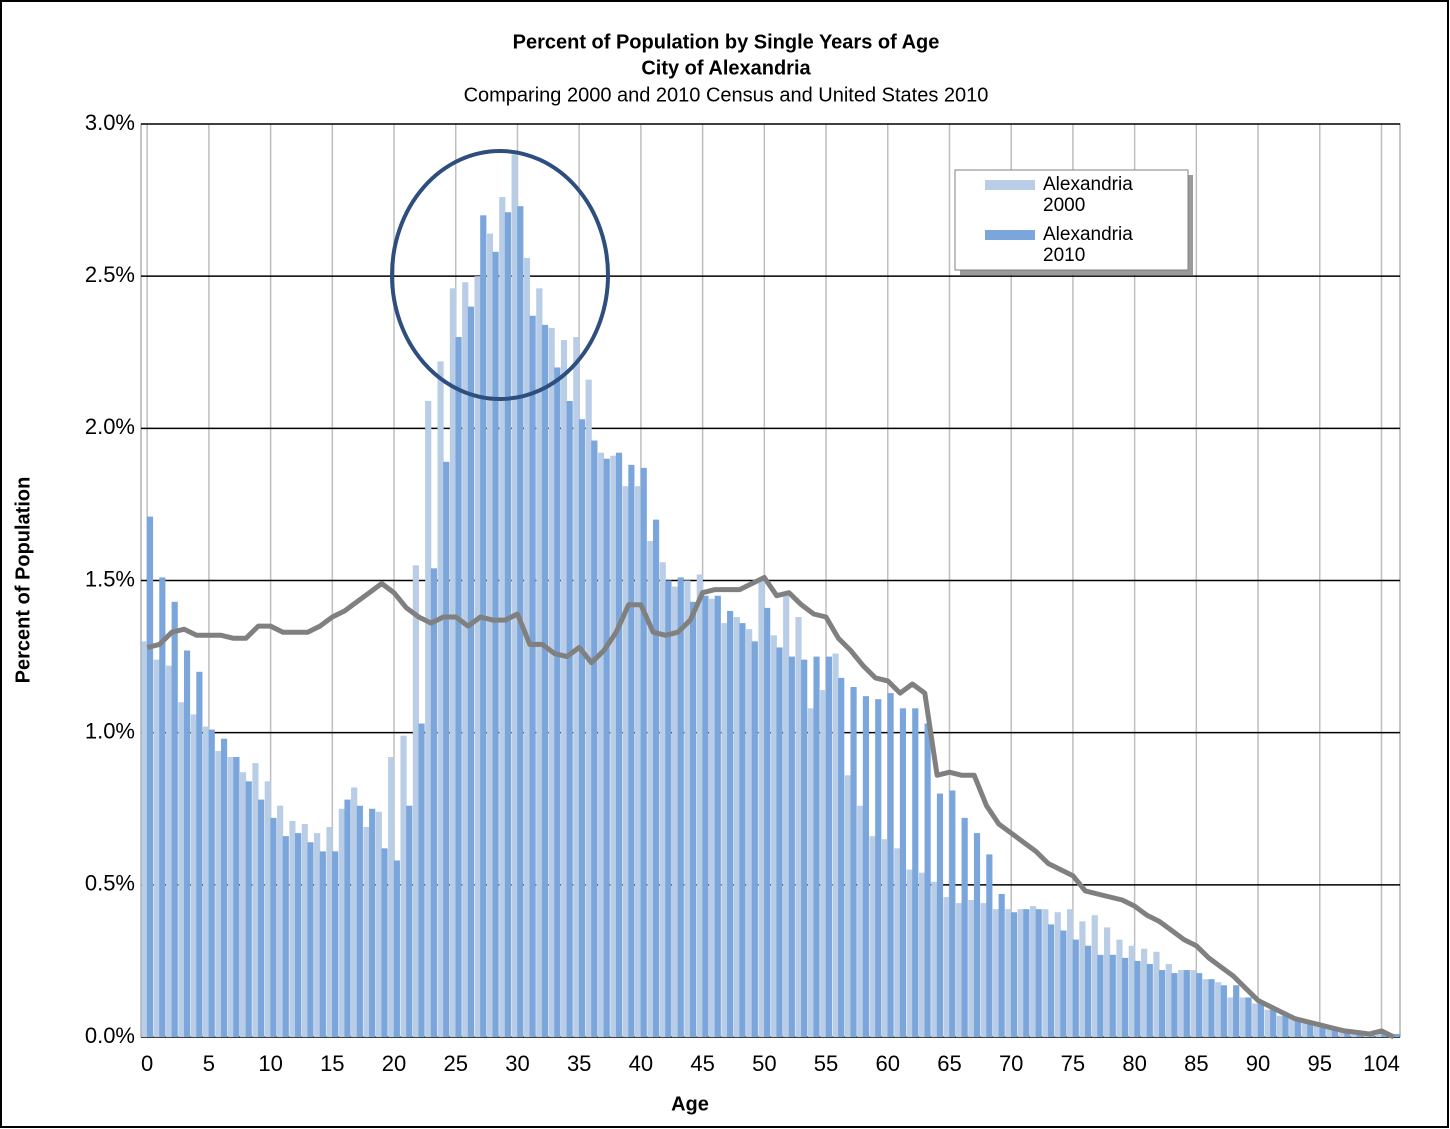  Describe the element at coordinates (110, 122) in the screenshot. I see `y-tick-label: 3.0%` at that location.